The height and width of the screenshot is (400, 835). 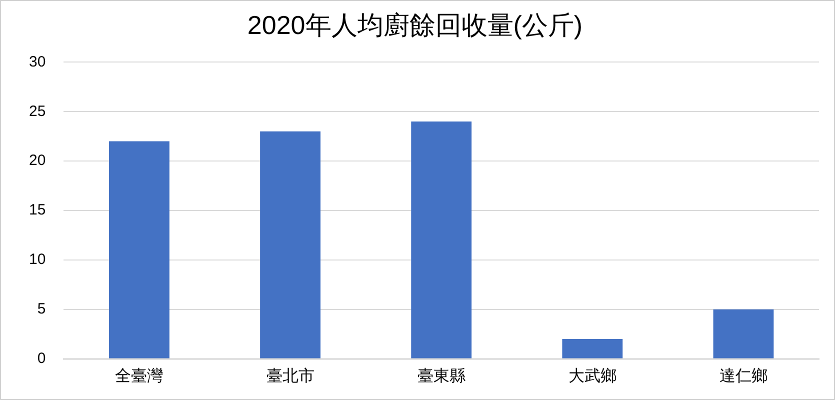 I want to click on y-tick-label: 5, so click(x=41, y=309).